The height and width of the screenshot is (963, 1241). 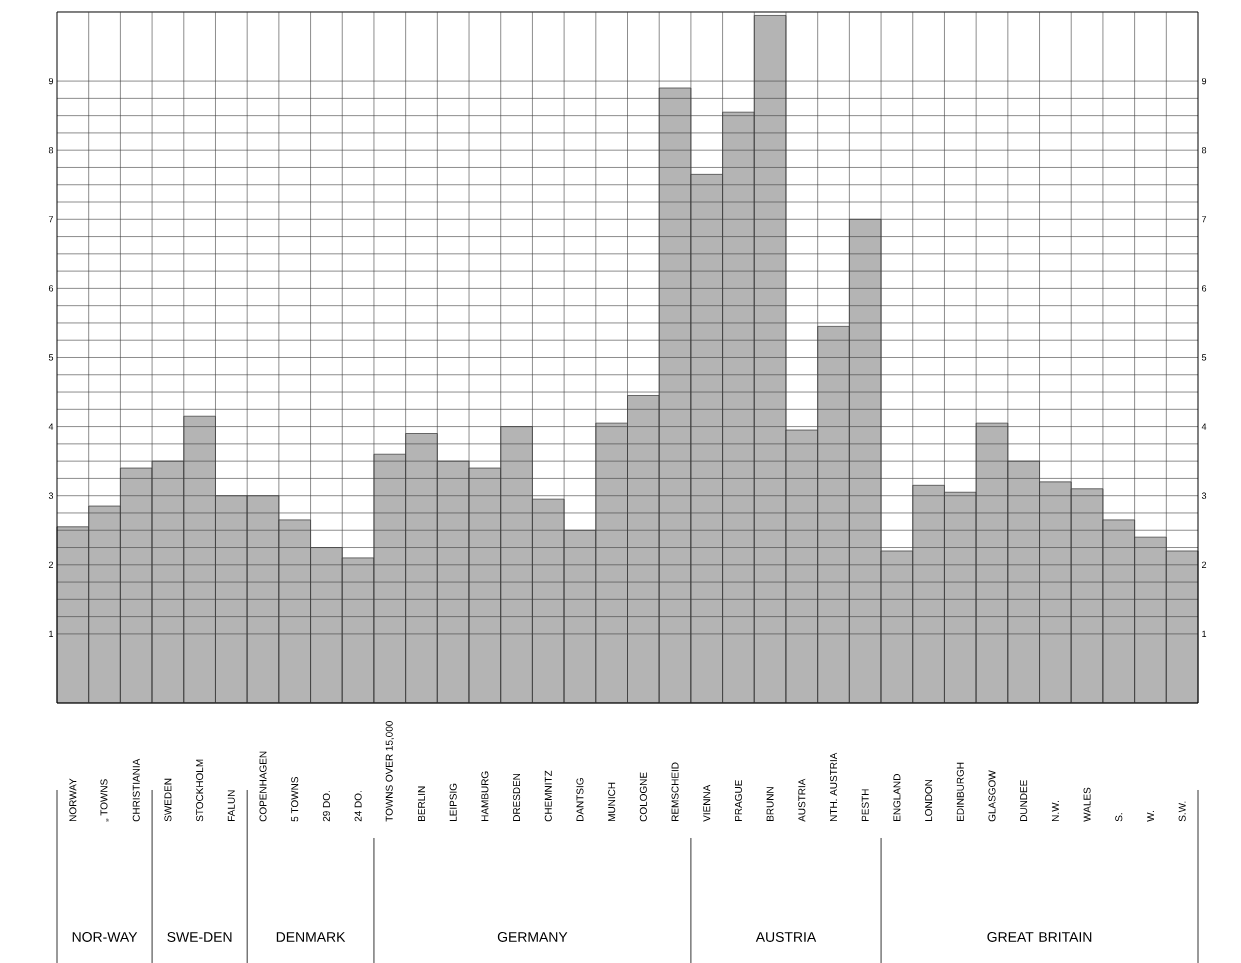 What do you see at coordinates (643, 797) in the screenshot?
I see `x-tick-label: COLOGNE` at bounding box center [643, 797].